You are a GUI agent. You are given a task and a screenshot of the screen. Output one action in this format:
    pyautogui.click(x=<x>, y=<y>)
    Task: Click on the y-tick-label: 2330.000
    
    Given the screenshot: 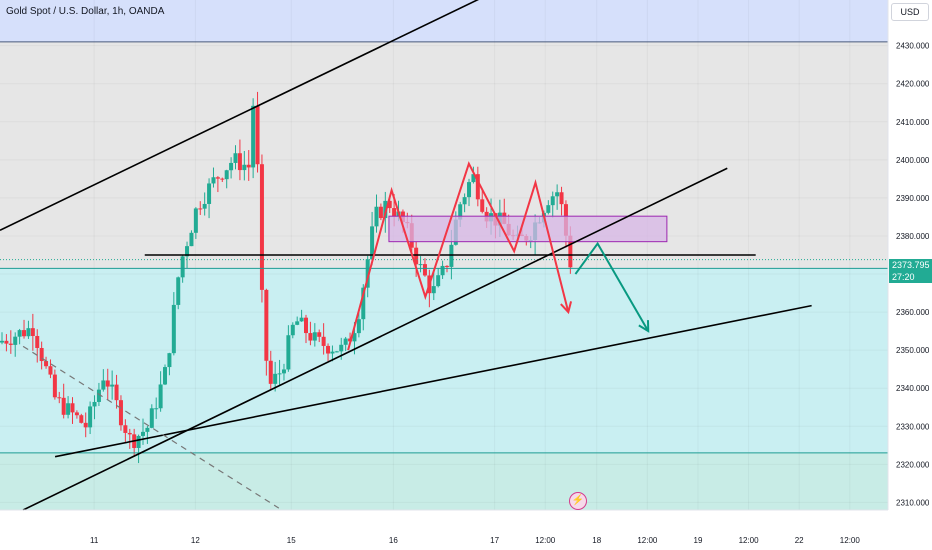 What is the action you would take?
    pyautogui.click(x=913, y=426)
    